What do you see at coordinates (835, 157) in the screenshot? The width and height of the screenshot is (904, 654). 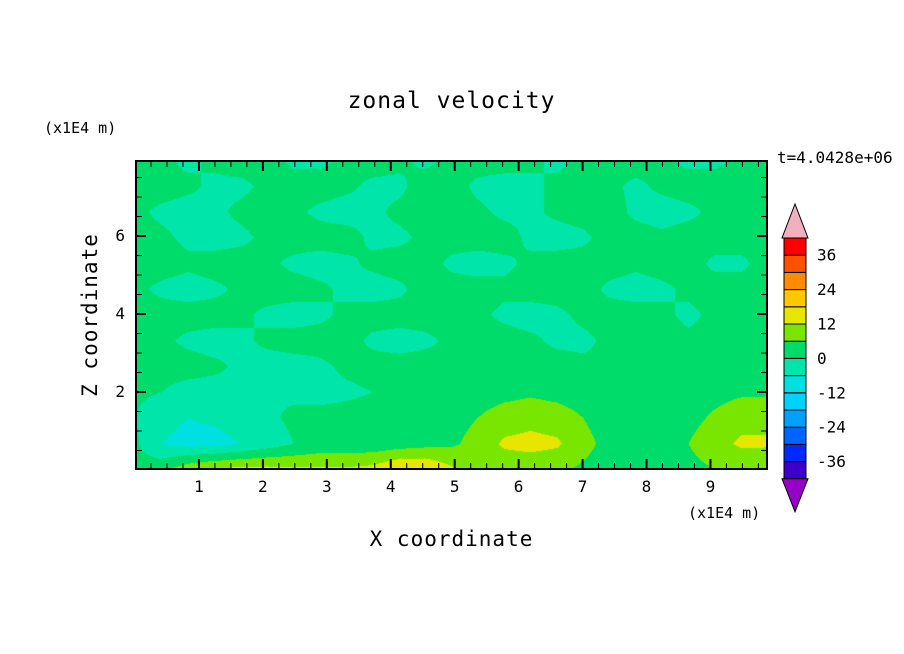 I see `time-annotation: t=4.0428e+06` at bounding box center [835, 157].